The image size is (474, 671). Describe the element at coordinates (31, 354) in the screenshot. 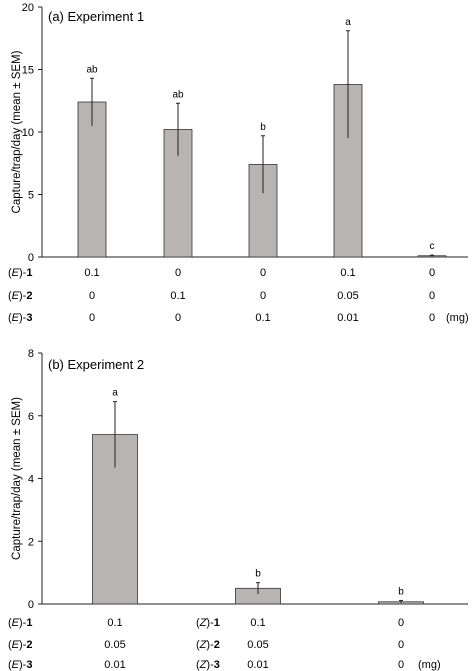

I see `y-tick-label: 8` at that location.